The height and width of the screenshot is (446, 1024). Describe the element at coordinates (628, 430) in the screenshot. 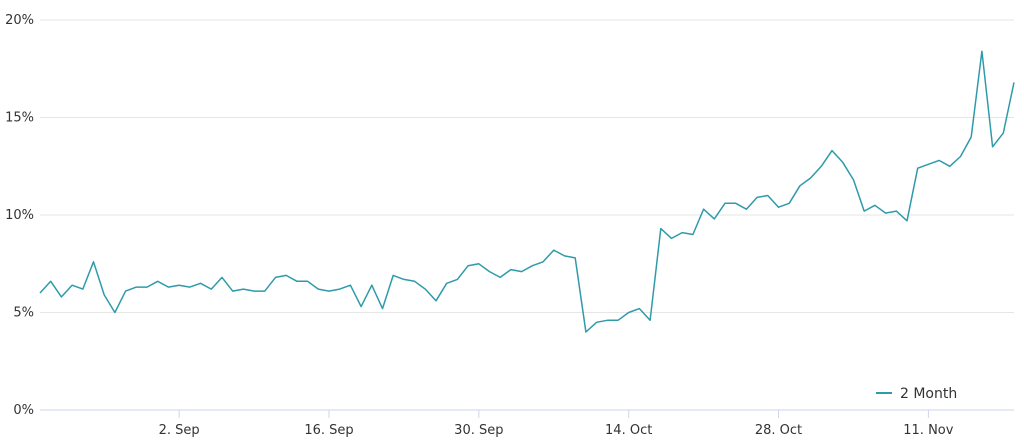

I see `x-tick-label: 14. Oct` at that location.